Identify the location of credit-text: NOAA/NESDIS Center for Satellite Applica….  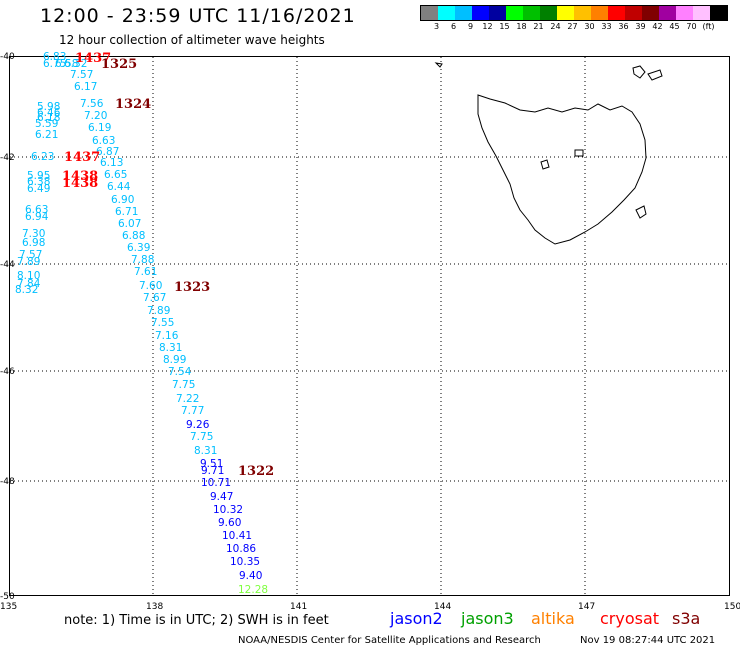
(389, 640).